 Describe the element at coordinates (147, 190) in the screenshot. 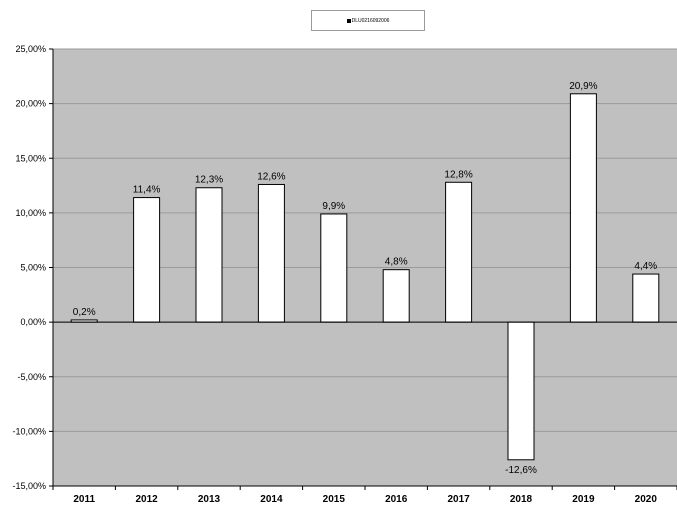

I see `data-label-2012: 11,4%` at that location.